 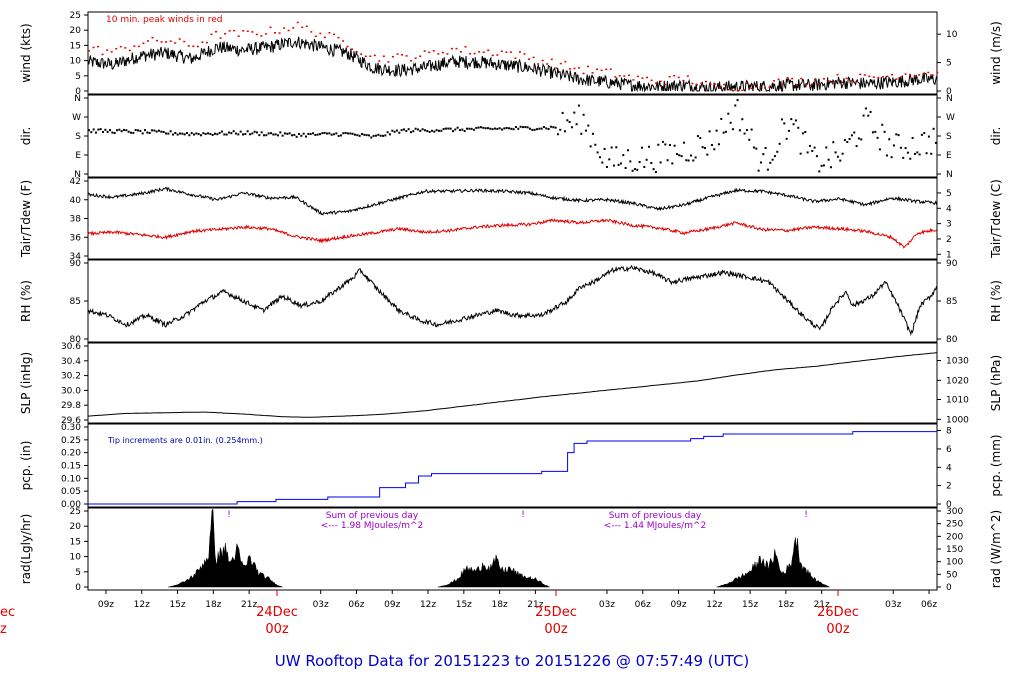 What do you see at coordinates (949, 225) in the screenshot?
I see `temp-tick-right-label: 3` at bounding box center [949, 225].